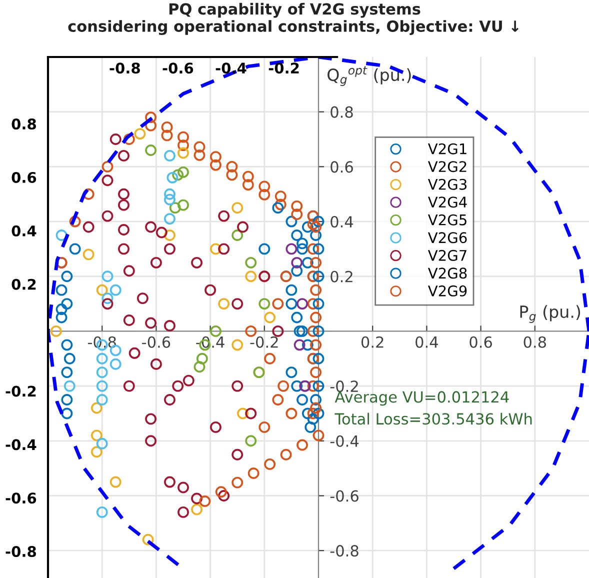 This screenshot has height=578, width=589. I want to click on y2-tick-label: -0.2, so click(21, 391).